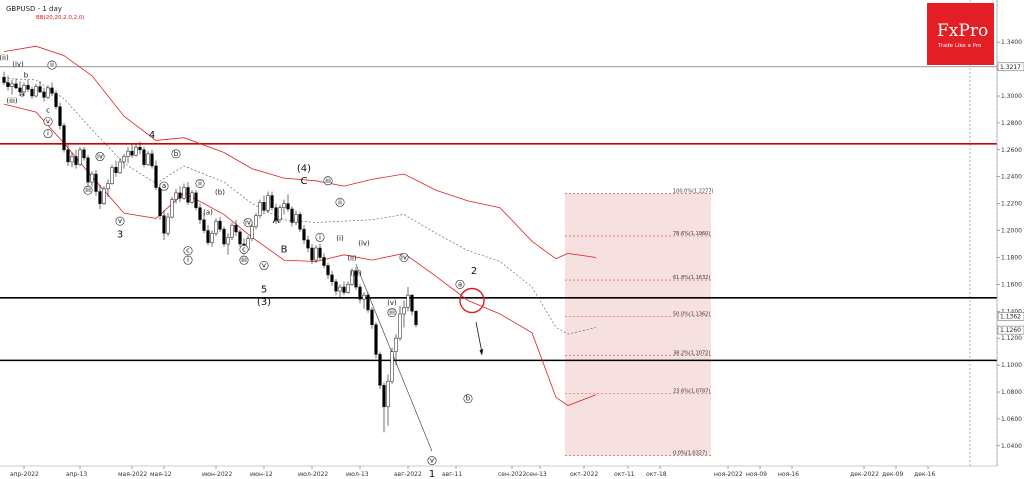  What do you see at coordinates (1010, 330) in the screenshot?
I see `axis-price-text: 1.1260` at bounding box center [1010, 330].